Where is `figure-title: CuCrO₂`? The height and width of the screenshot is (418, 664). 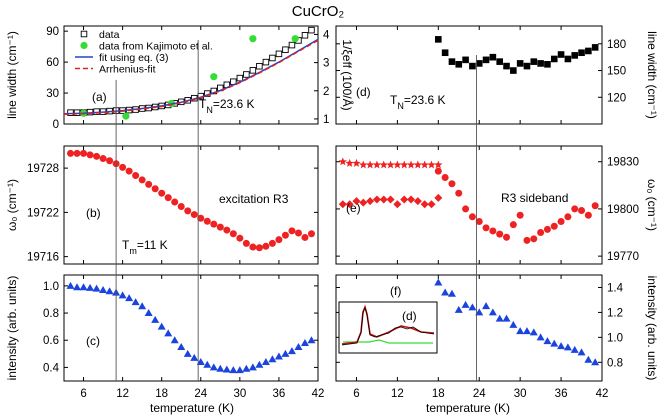 figure-title: CuCrO₂ is located at coordinates (318, 11).